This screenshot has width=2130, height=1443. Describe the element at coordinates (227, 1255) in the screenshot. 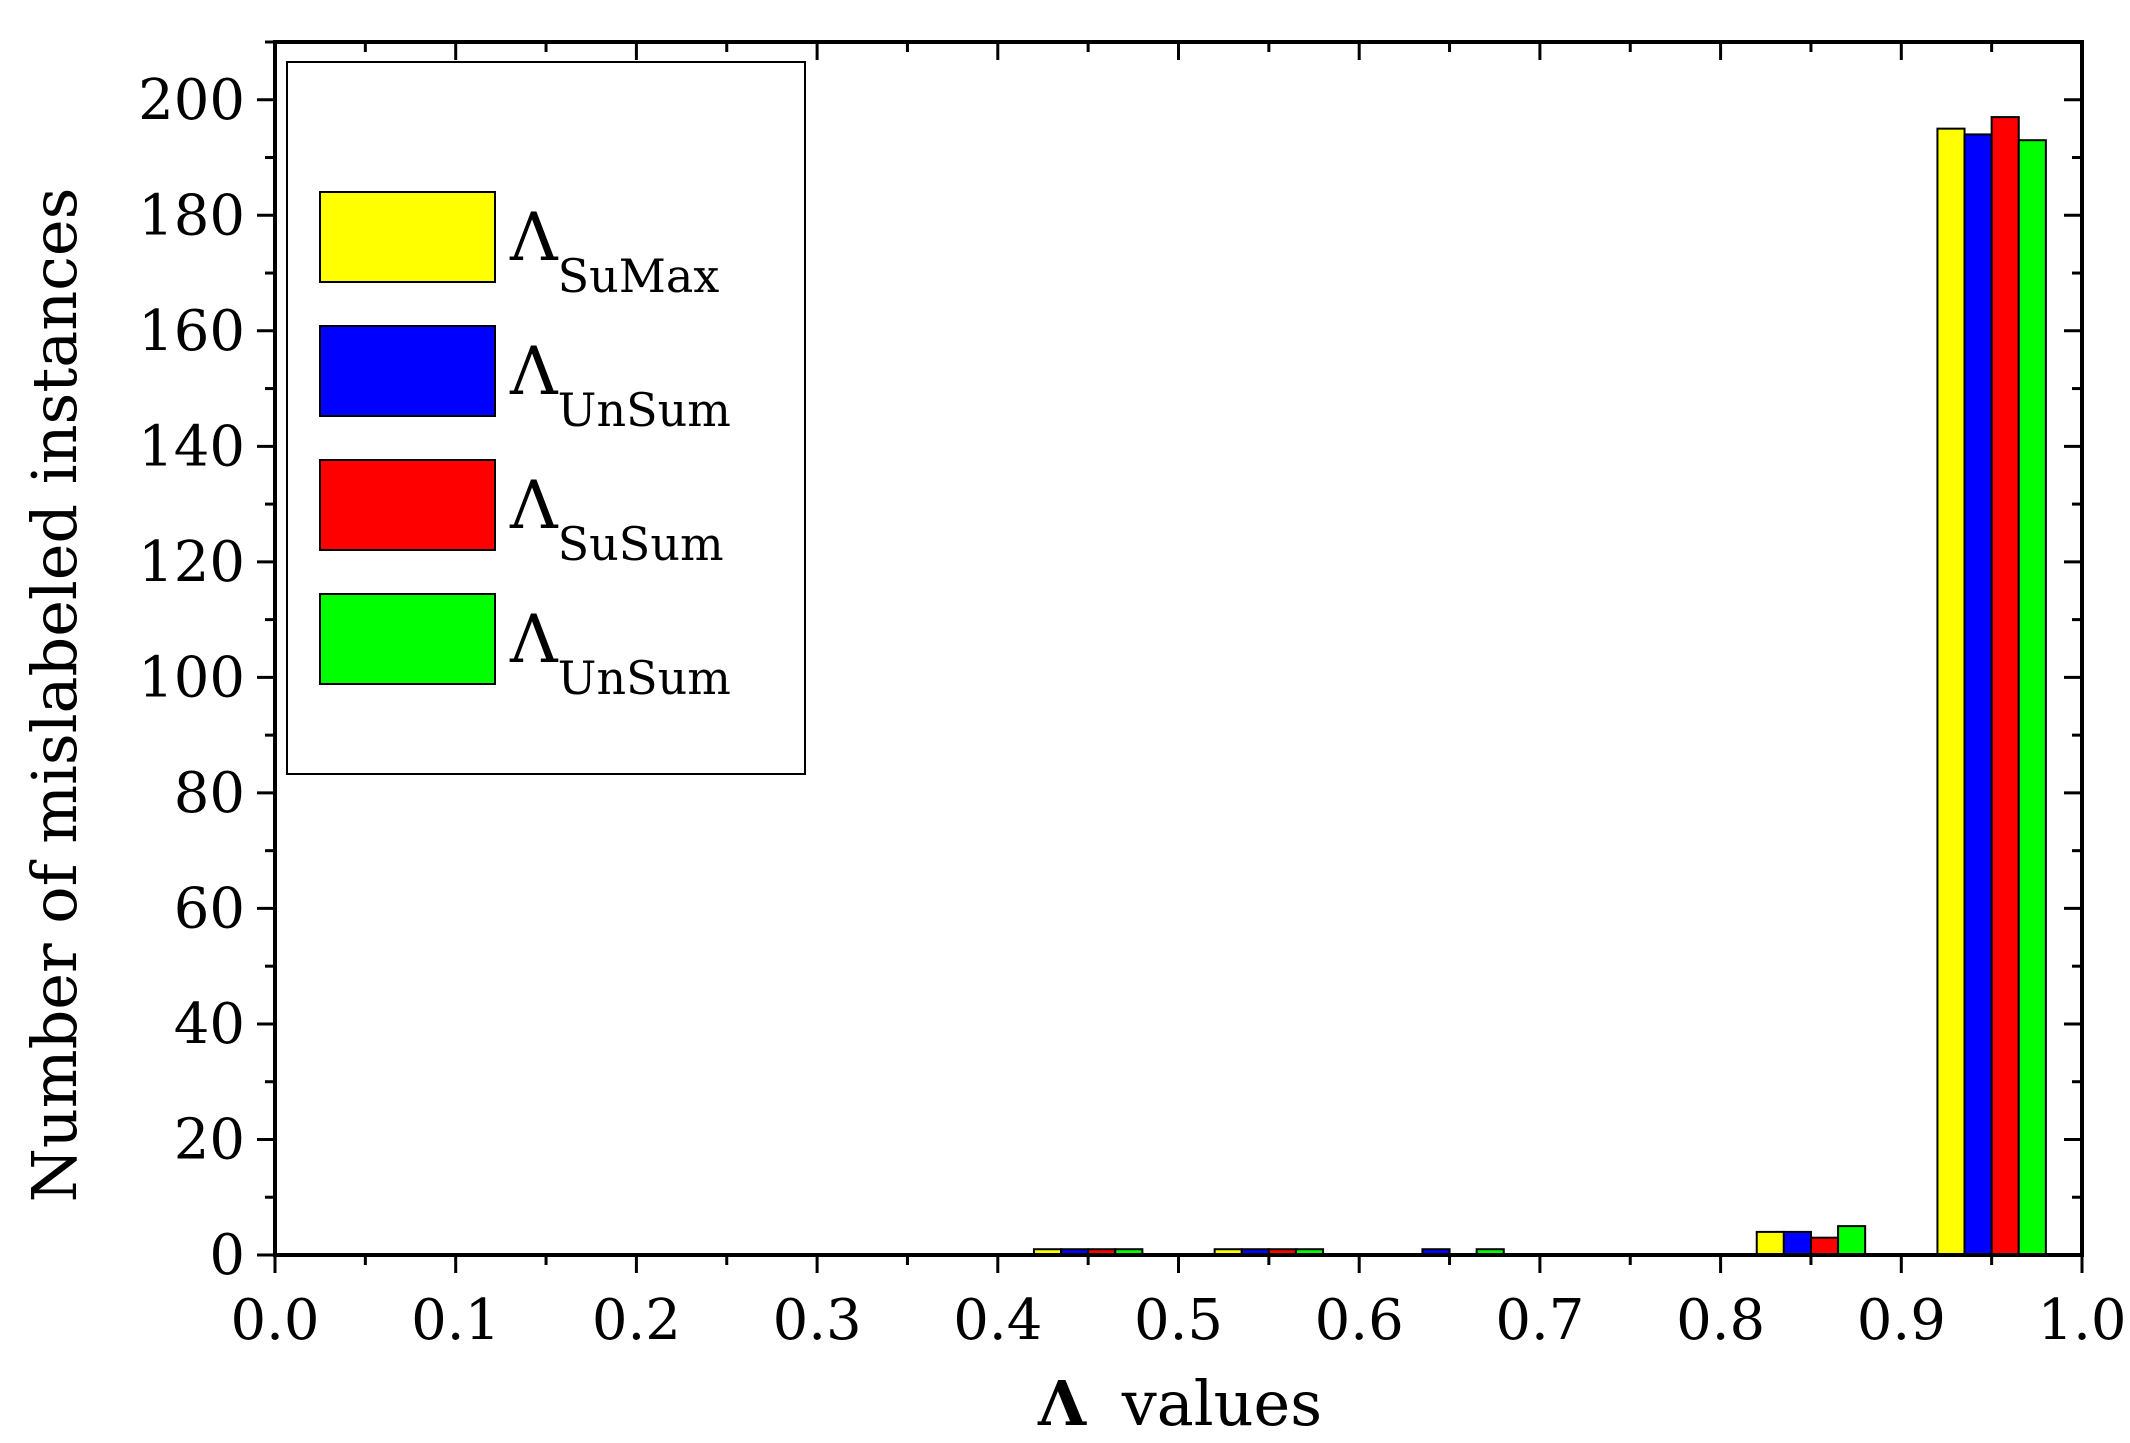

I see `y-tick-label: 0` at that location.